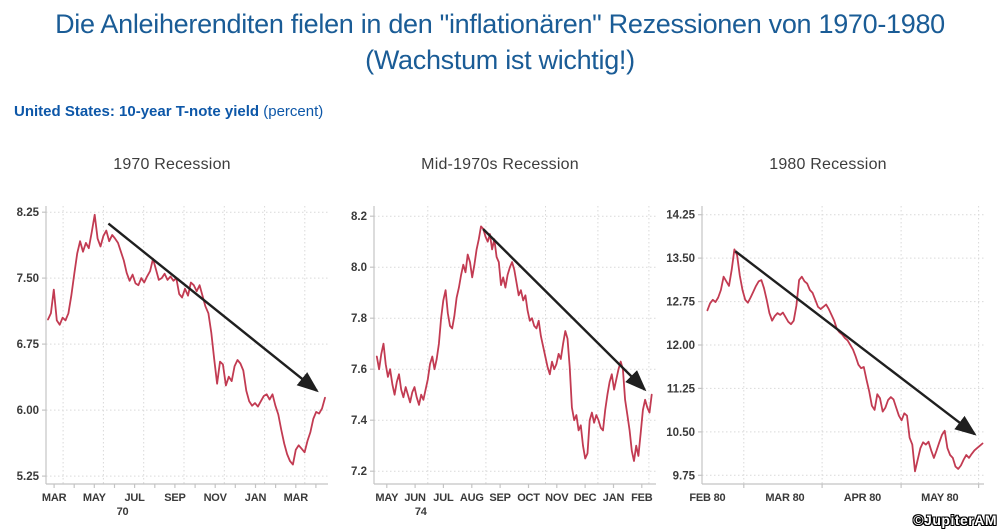 This screenshot has width=1000, height=531. I want to click on svg-text: 13.50, so click(680, 259).